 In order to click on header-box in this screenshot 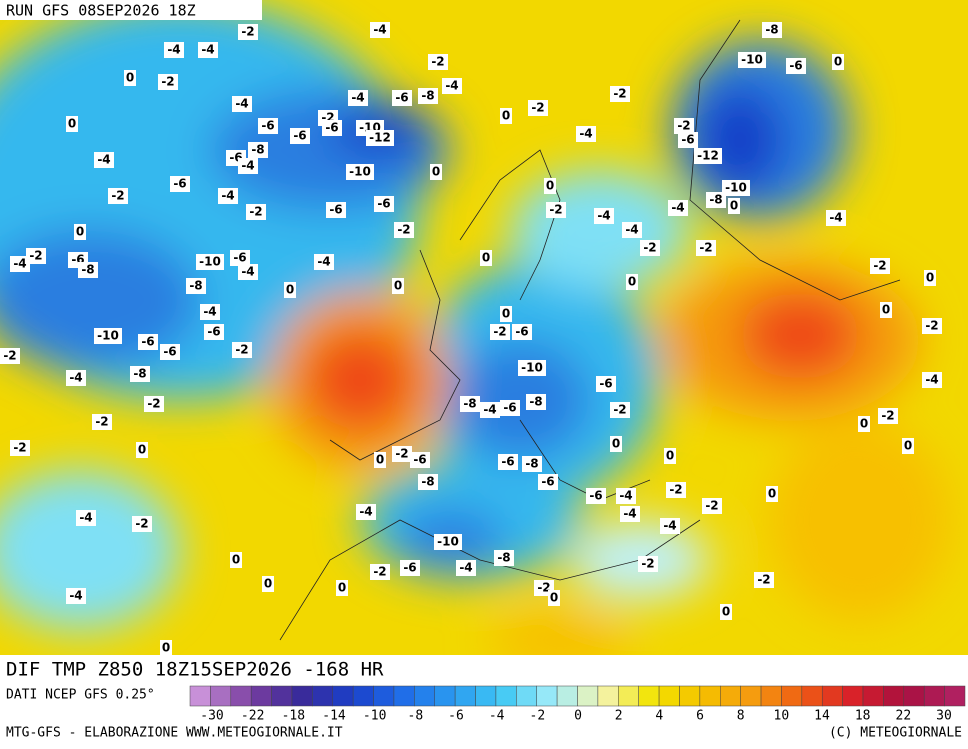, I will do `click(131, 10)`.